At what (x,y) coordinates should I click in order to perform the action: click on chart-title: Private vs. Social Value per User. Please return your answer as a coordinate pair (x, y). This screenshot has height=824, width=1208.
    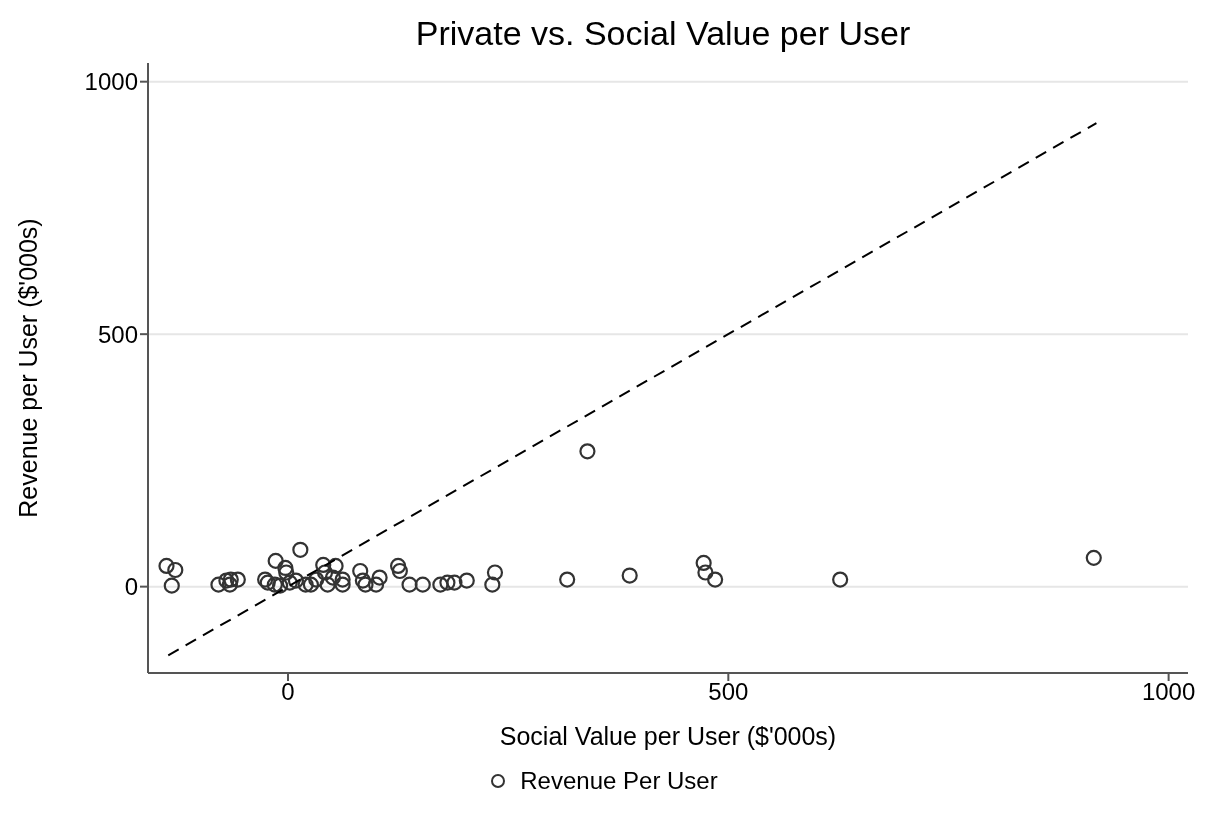
    Looking at the image, I should click on (663, 33).